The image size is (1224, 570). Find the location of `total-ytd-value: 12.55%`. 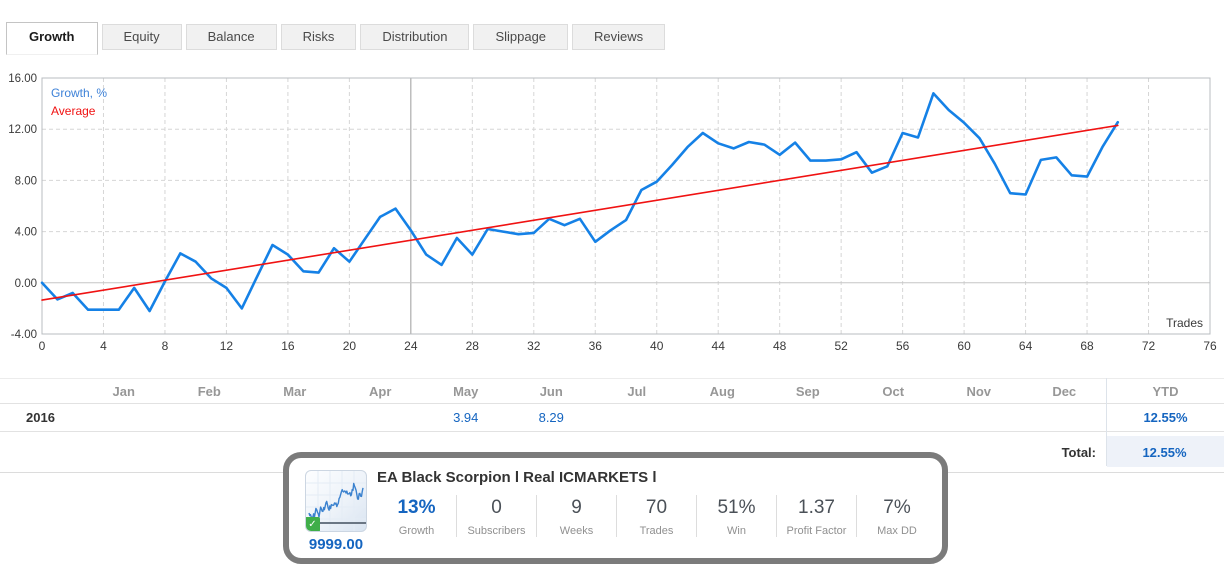

total-ytd-value: 12.55% is located at coordinates (1164, 452).